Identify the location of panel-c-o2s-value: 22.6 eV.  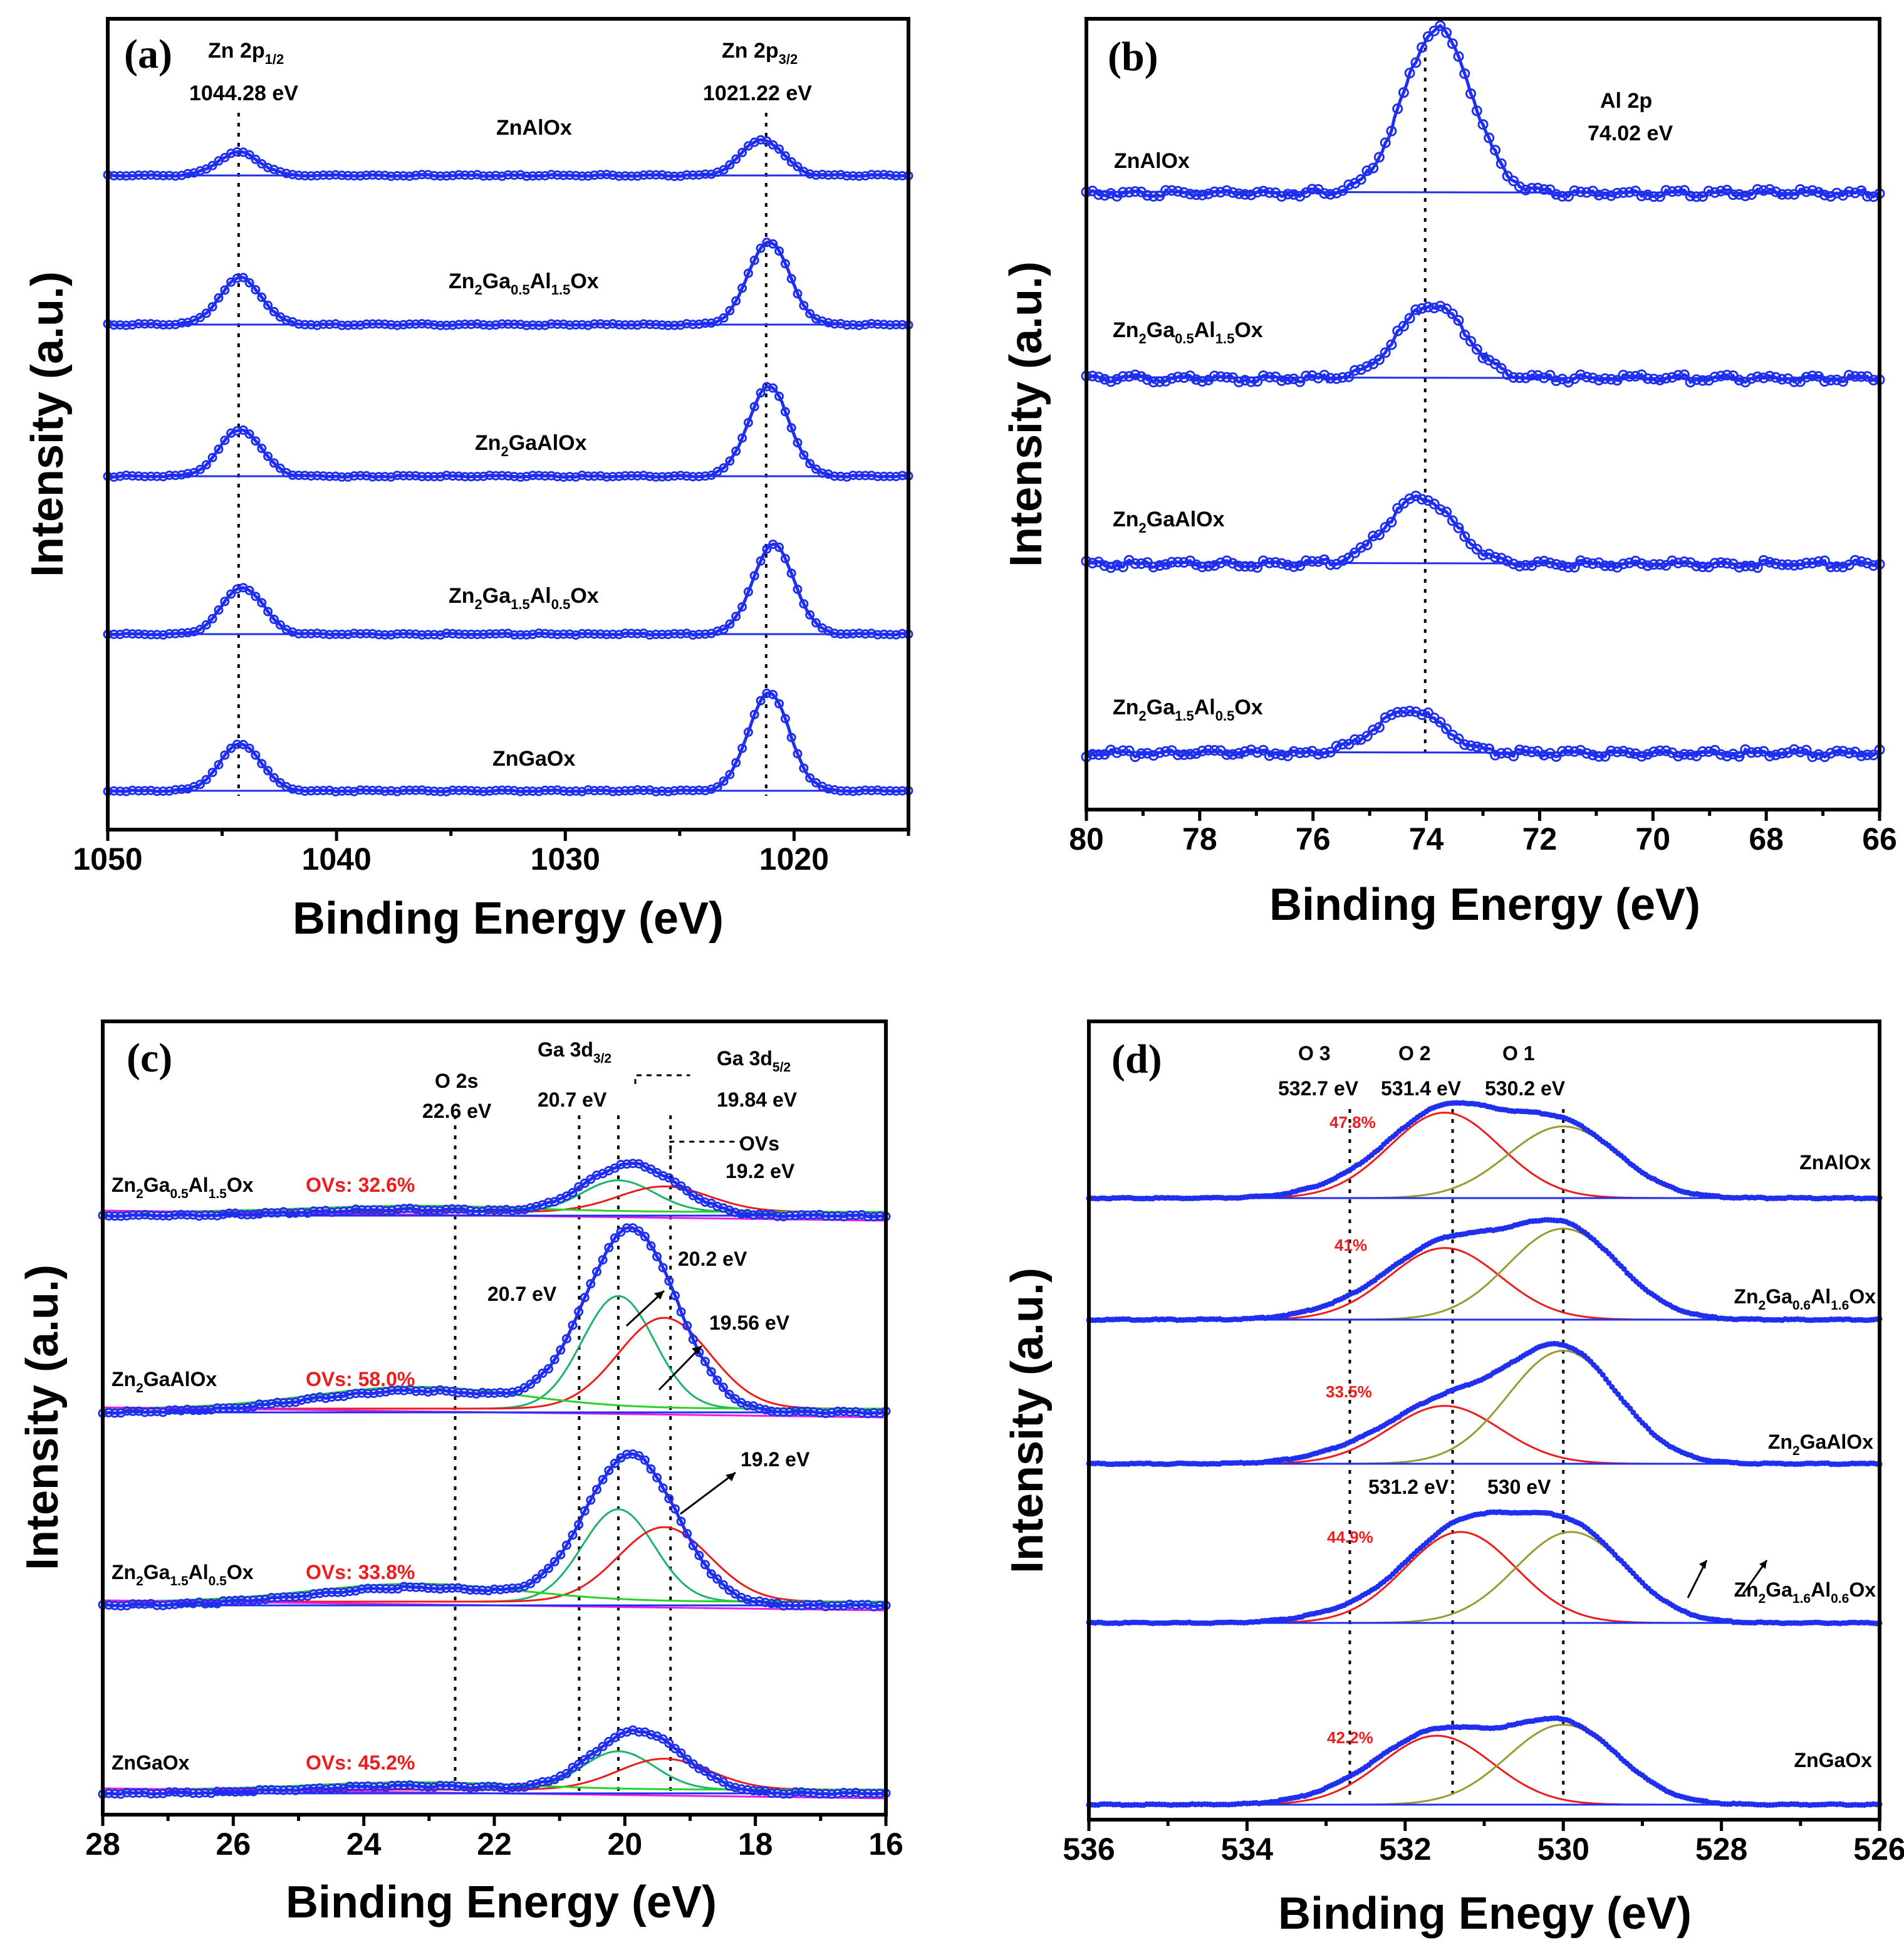
(457, 1111).